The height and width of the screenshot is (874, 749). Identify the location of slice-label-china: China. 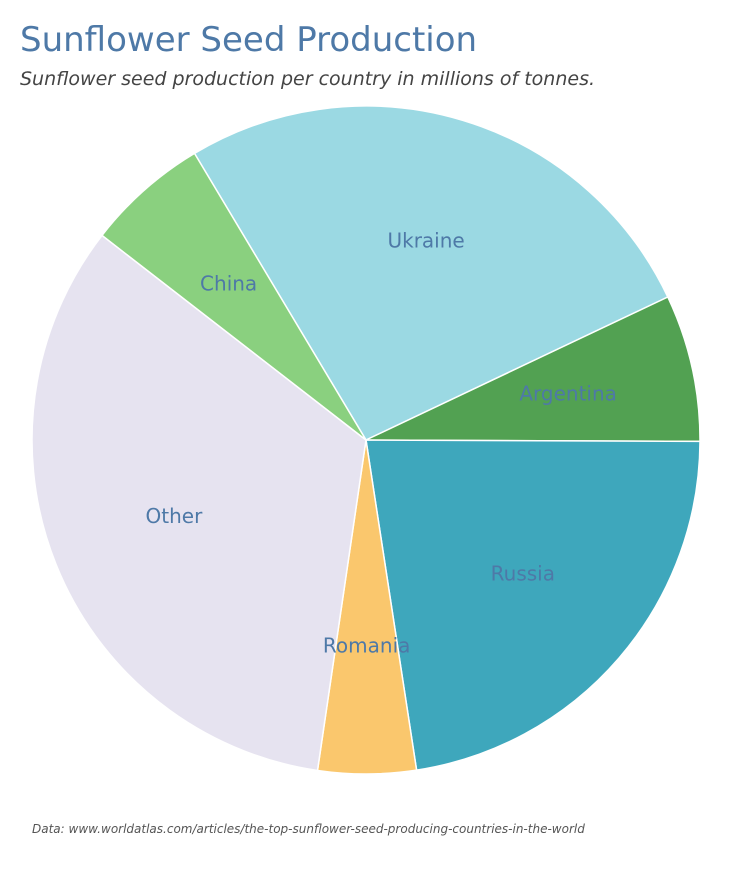
(228, 284).